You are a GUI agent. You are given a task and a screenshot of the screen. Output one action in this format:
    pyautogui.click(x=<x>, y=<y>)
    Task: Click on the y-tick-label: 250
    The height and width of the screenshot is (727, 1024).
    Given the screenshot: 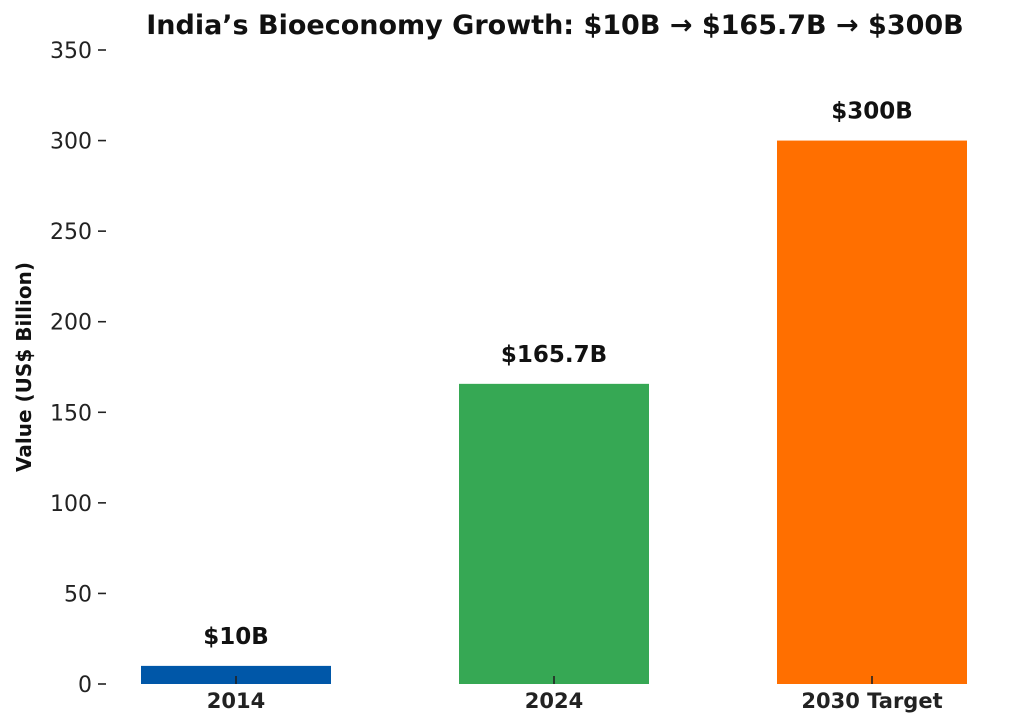 What is the action you would take?
    pyautogui.click(x=71, y=232)
    